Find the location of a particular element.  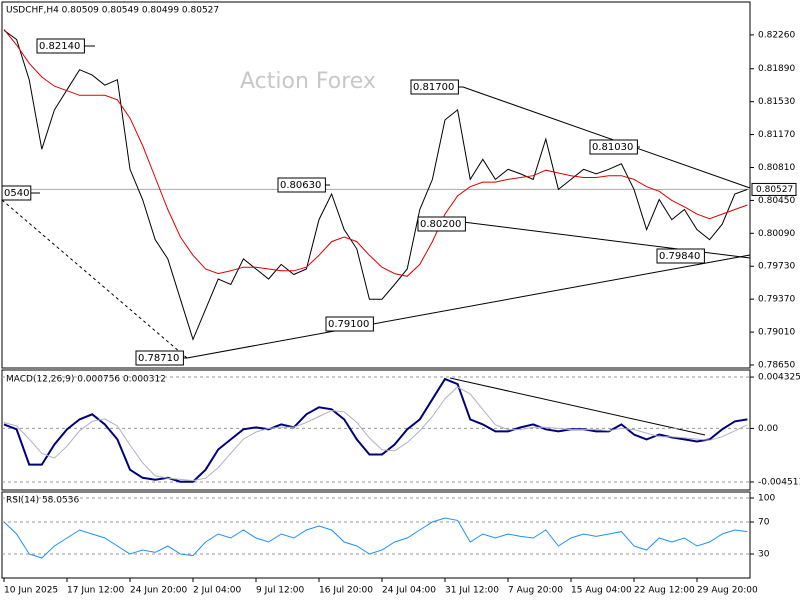

y-tick-label: 0.80090 is located at coordinates (776, 234).